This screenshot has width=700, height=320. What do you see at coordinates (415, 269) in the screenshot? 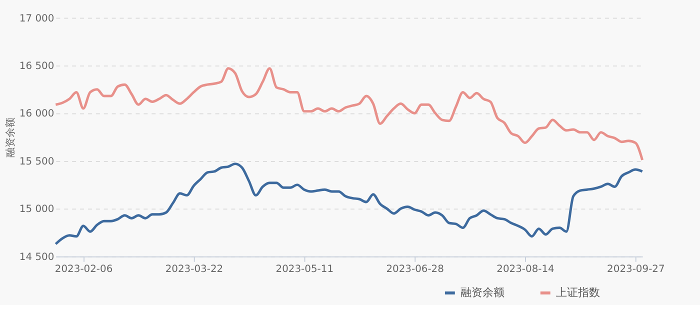
I see `x-tick-label: 2023-06-28` at bounding box center [415, 269].